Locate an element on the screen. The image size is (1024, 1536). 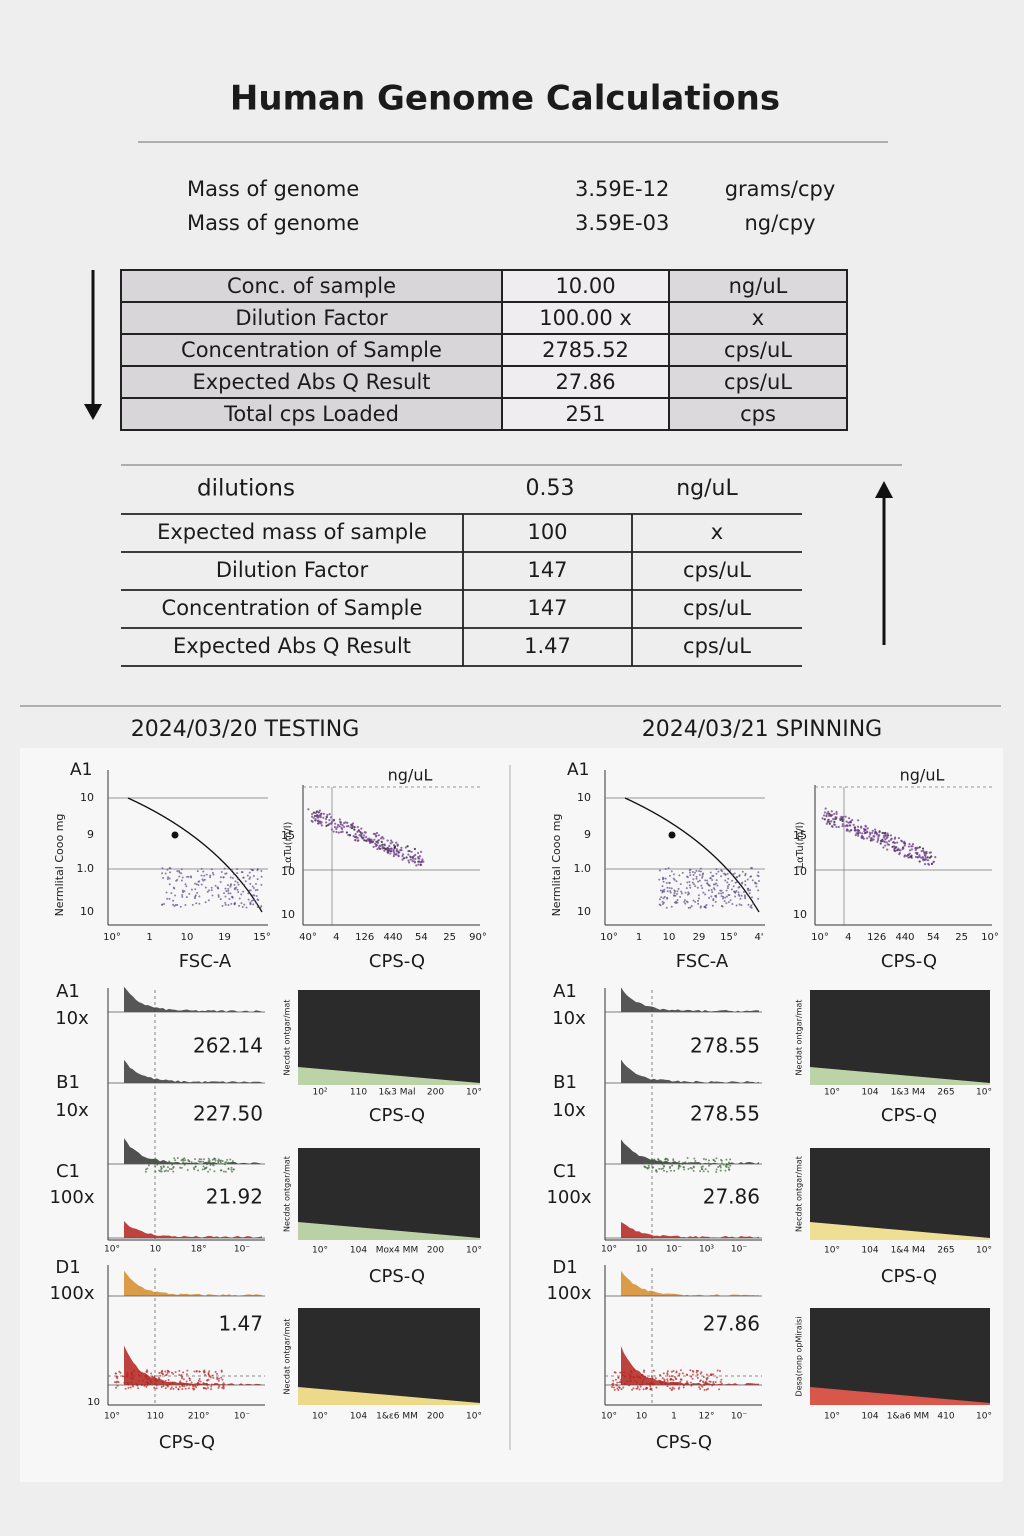
x-tick-label: 10° is located at coordinates (112, 937).